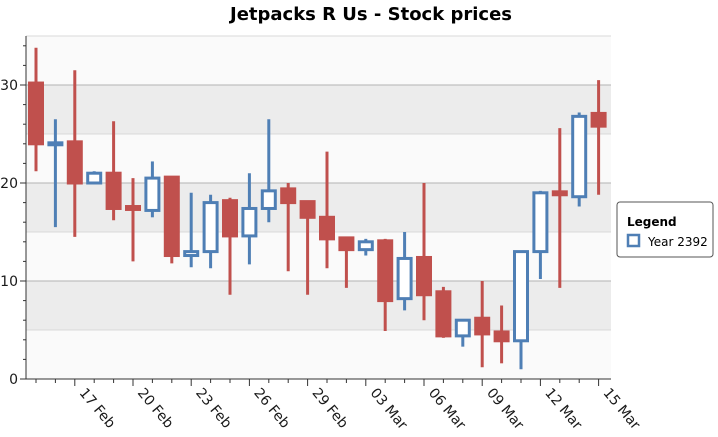 The width and height of the screenshot is (718, 437). I want to click on x-tick-label: 12 Mar, so click(563, 409).